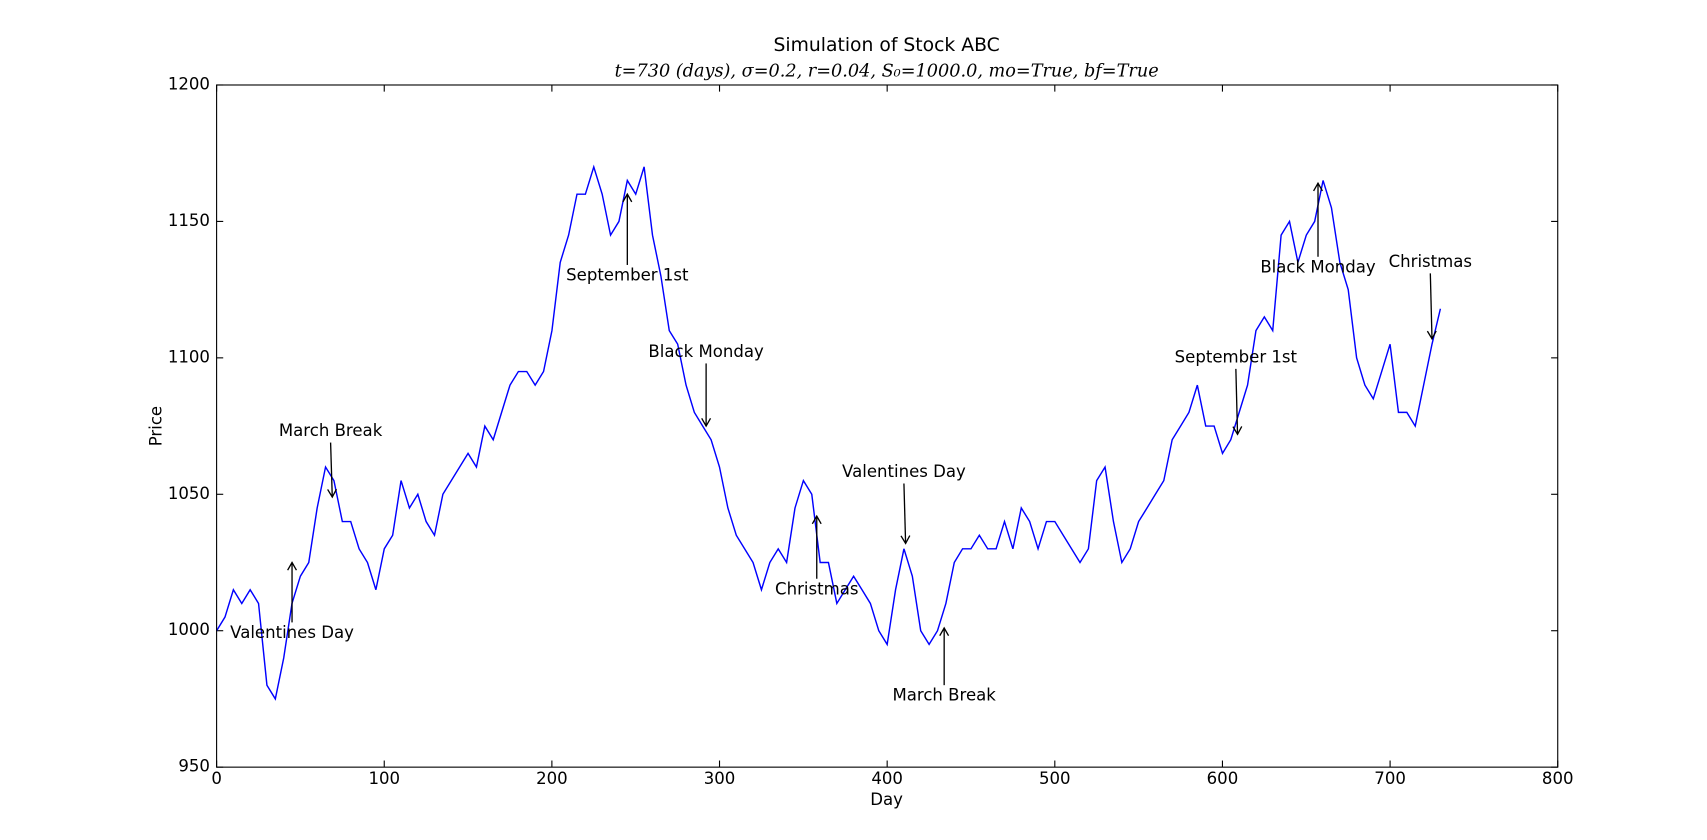  I want to click on x-tick-label: 400, so click(887, 778).